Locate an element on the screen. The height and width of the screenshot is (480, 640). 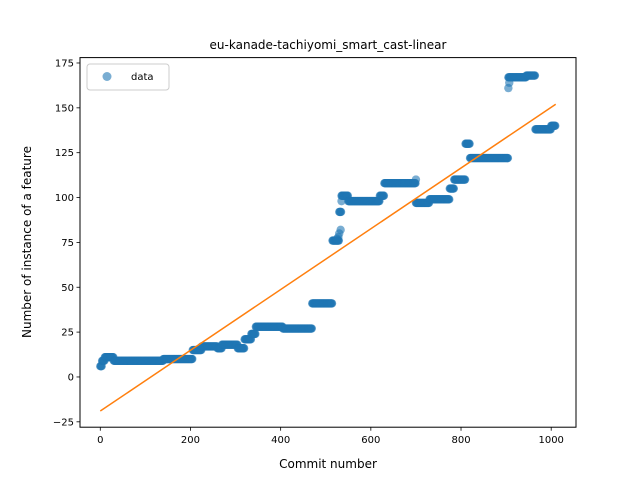
x-axis-label: Commit number is located at coordinates (328, 464).